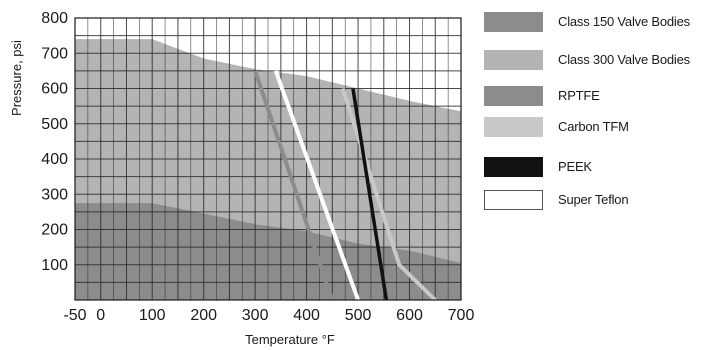  What do you see at coordinates (290, 339) in the screenshot?
I see `x-axis-title: Temperature °F` at bounding box center [290, 339].